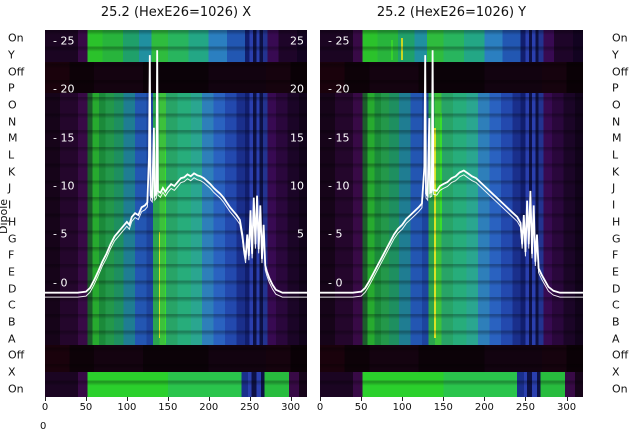  Describe the element at coordinates (297, 89) in the screenshot. I see `inner-axis-tick-right: 20` at that location.